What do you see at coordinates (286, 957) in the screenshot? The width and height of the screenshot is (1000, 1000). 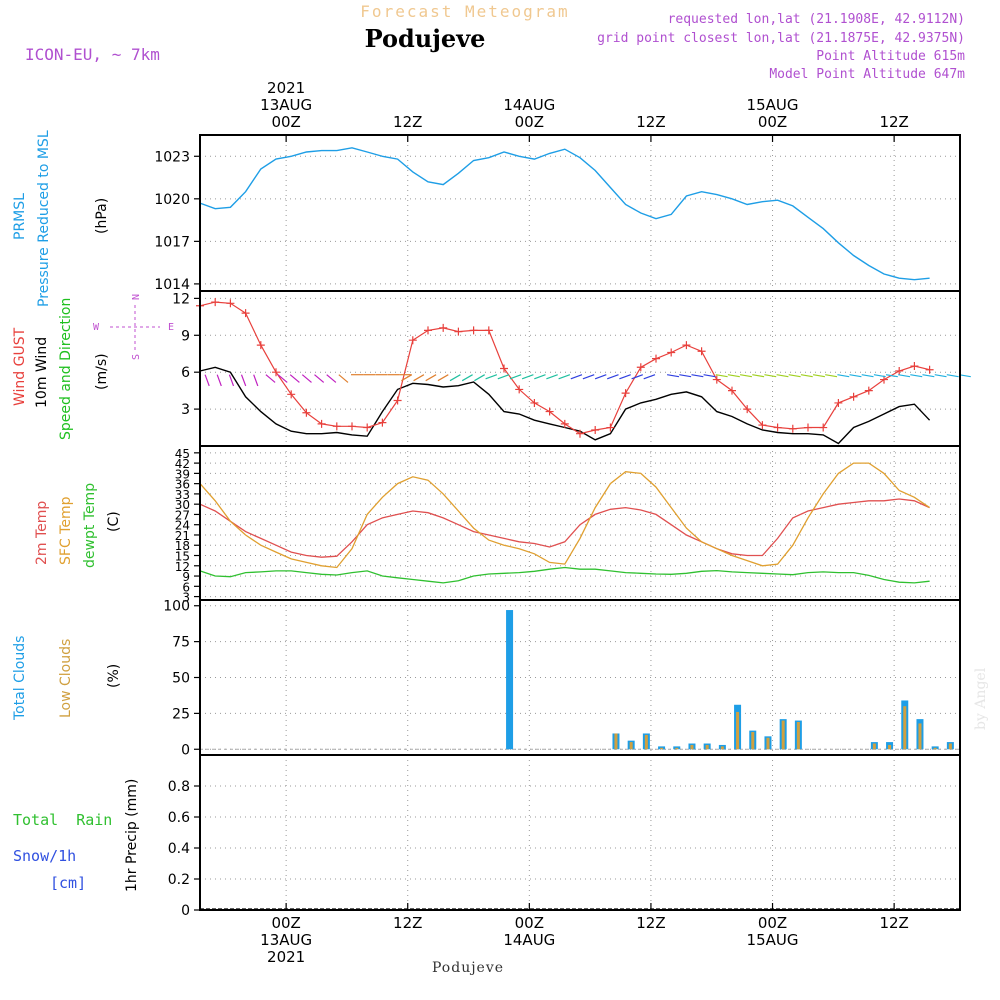 I see `bottom-time-label: 2021` at bounding box center [286, 957].